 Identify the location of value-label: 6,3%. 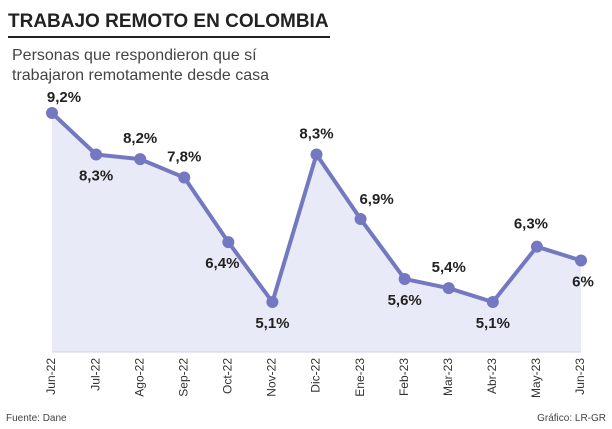
(531, 224).